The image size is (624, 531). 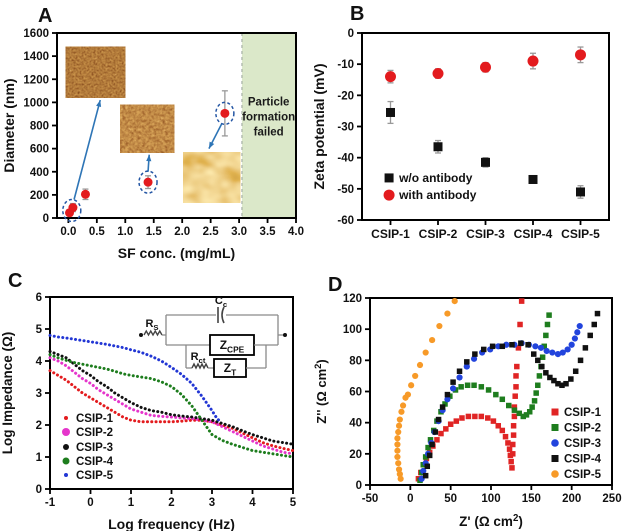 I want to click on svg-text: Log Impedance (Ω), so click(x=7, y=393).